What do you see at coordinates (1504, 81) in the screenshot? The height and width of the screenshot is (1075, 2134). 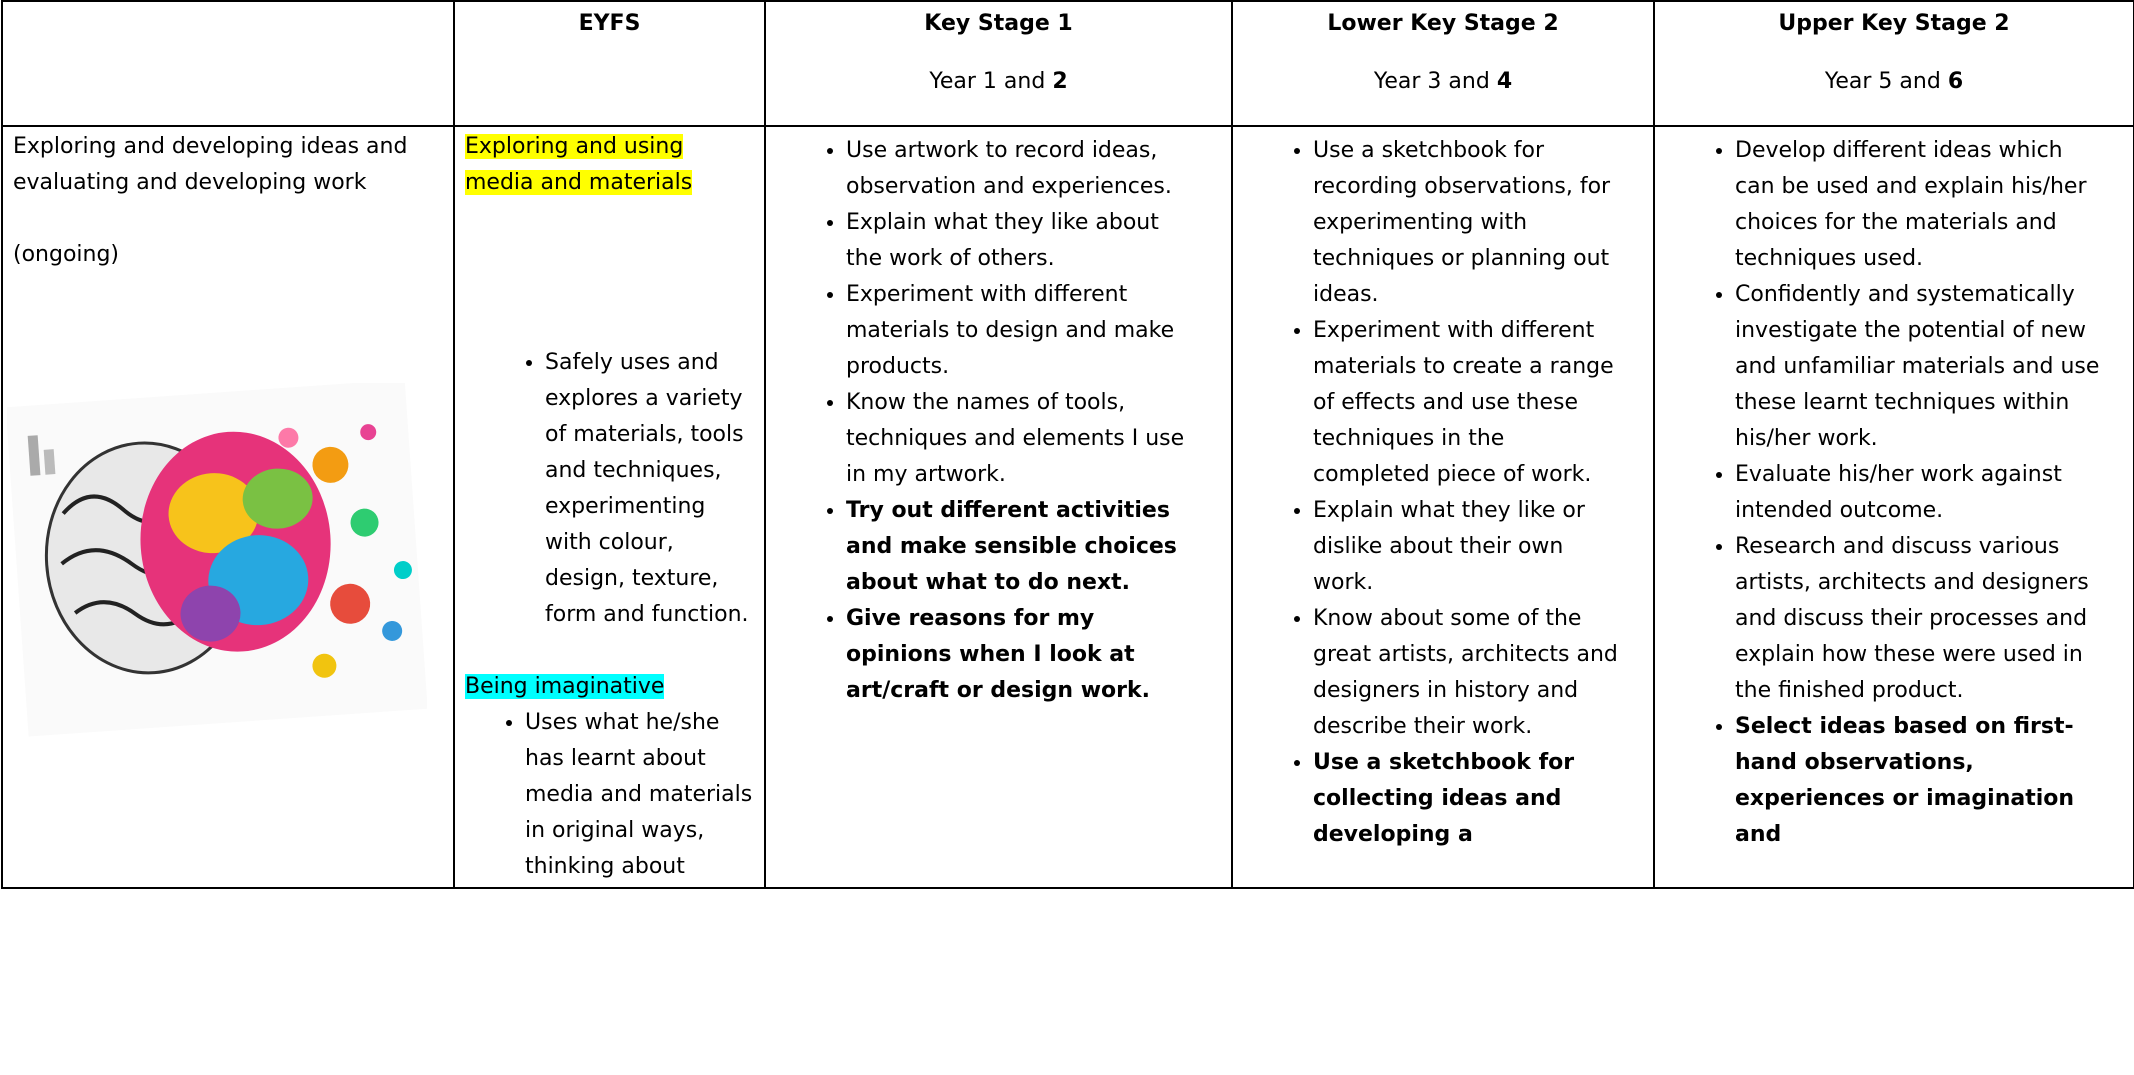 I see `year-number: 4` at bounding box center [1504, 81].